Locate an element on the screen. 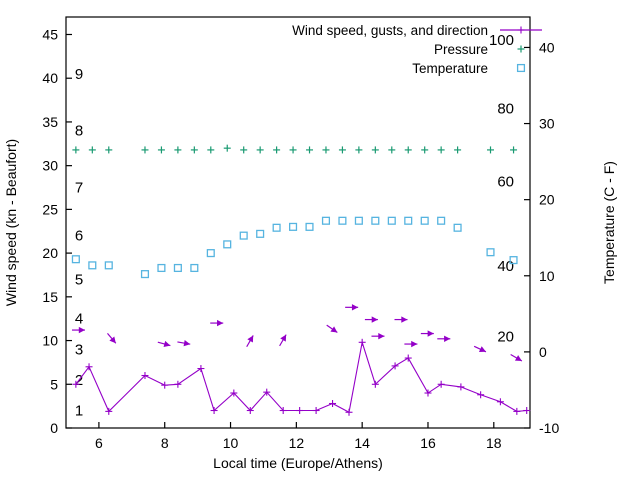  x-tick-label: 14 is located at coordinates (362, 443).